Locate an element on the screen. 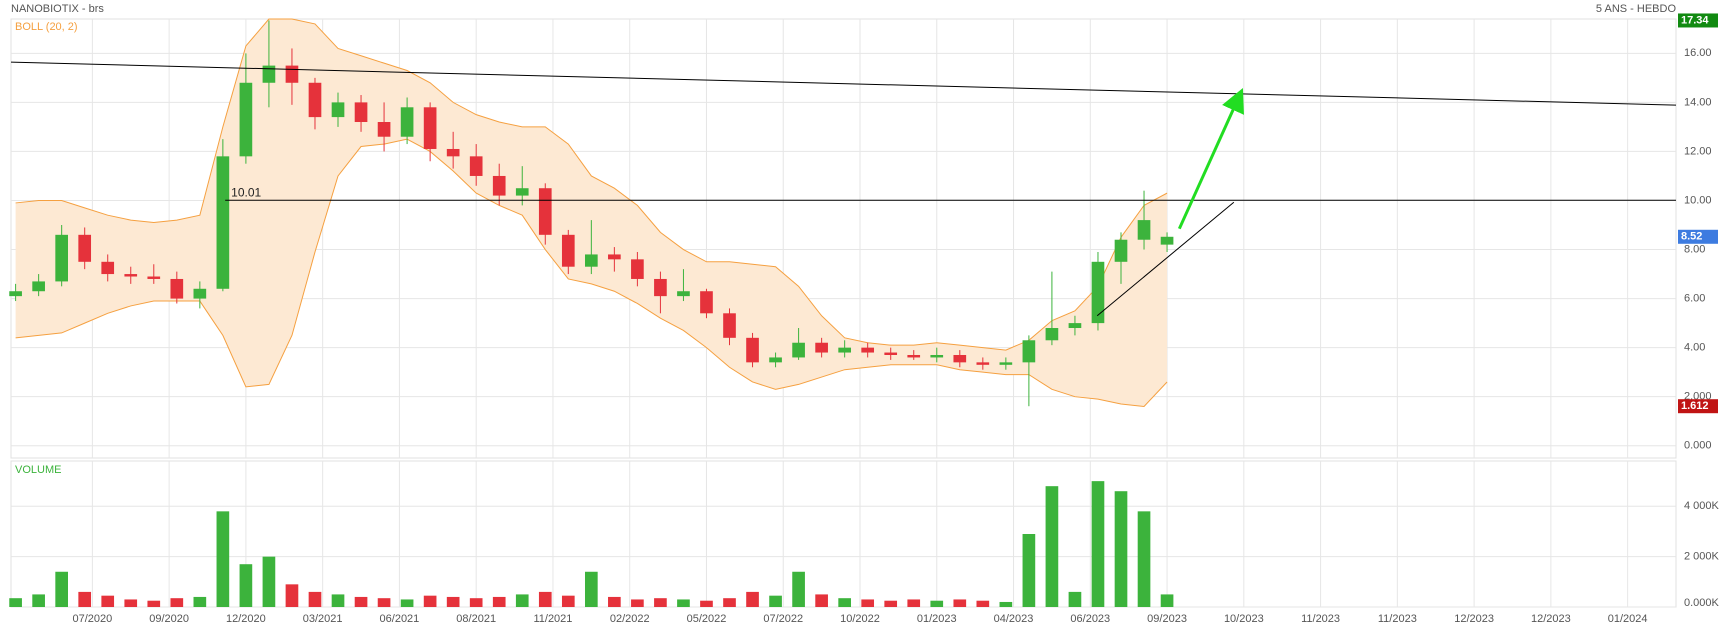 The height and width of the screenshot is (633, 1720). price-marker is located at coordinates (1698, 236).